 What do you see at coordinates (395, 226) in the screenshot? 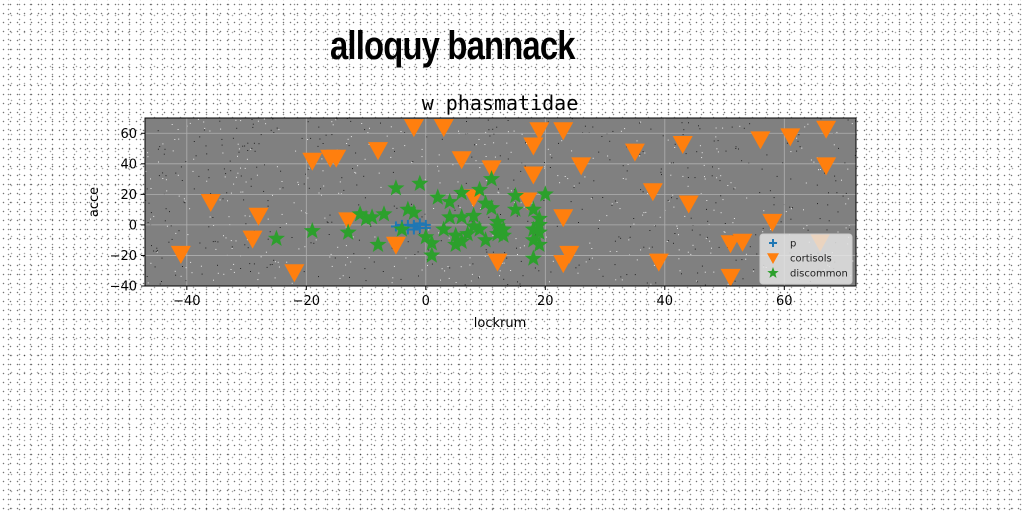
I see `data-point-plus-marker` at bounding box center [395, 226].